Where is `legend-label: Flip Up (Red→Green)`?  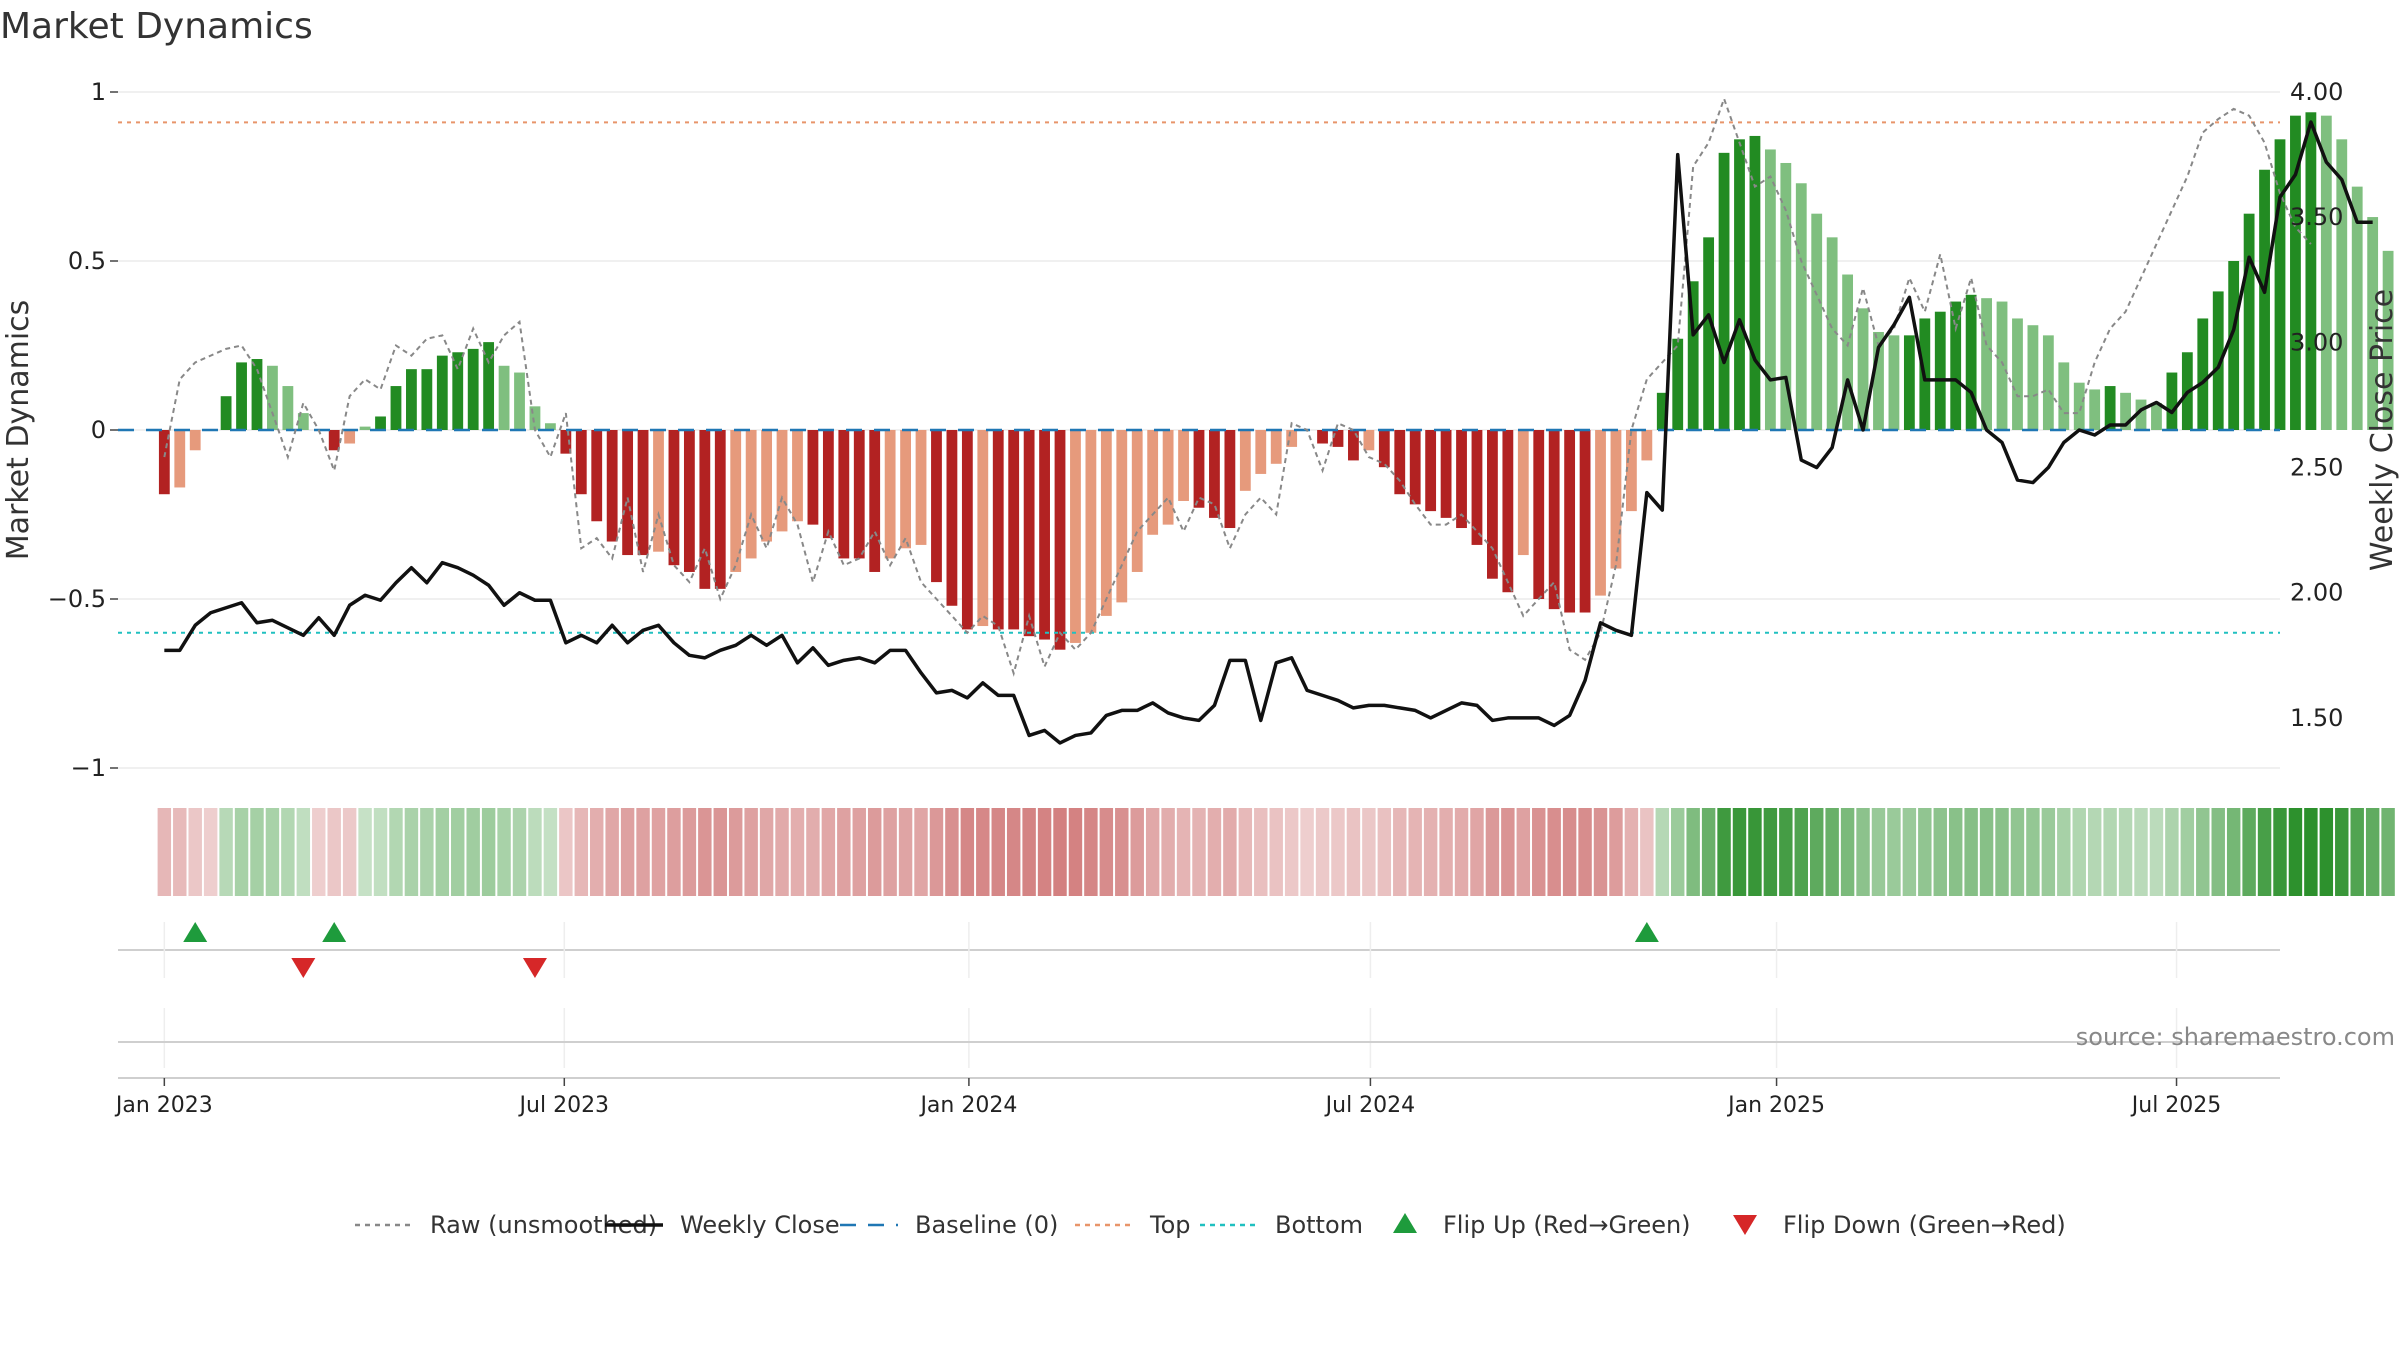
legend-label: Flip Up (Red→Green) is located at coordinates (1567, 1225).